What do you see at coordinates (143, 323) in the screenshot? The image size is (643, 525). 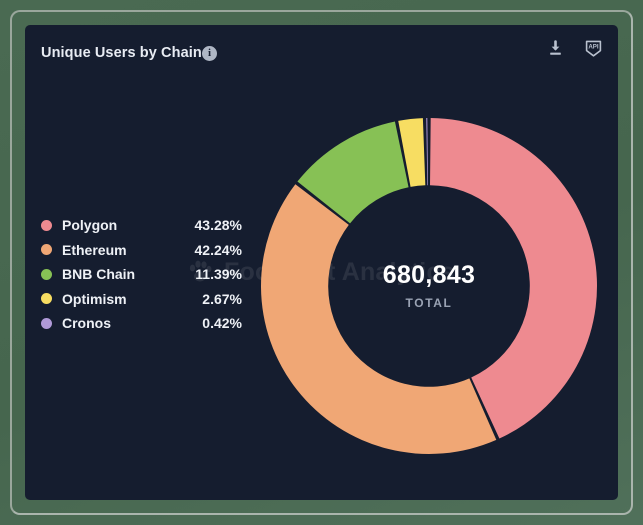 I see `list-item: Cronos 0.42%` at bounding box center [143, 323].